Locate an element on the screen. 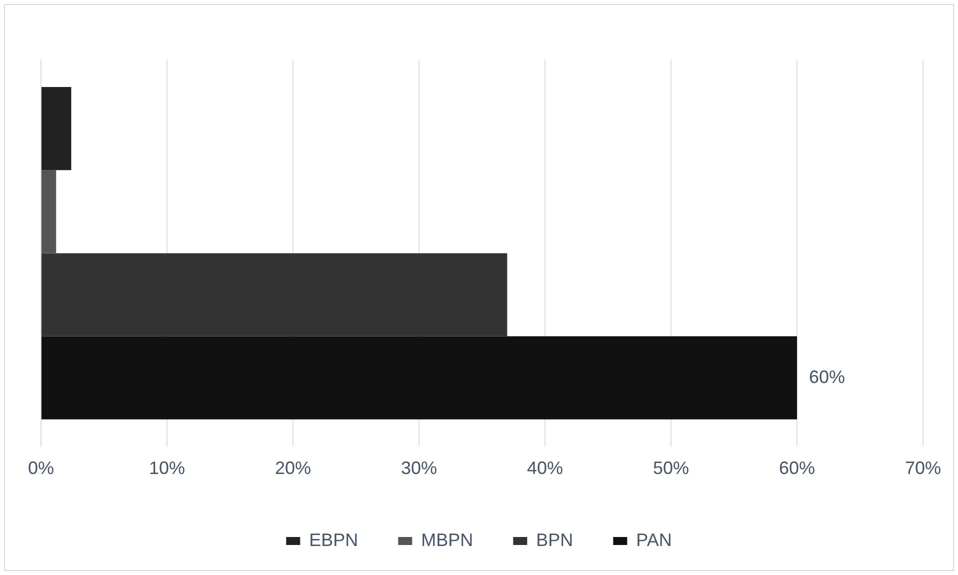 This screenshot has width=958, height=575. legend-label: MBPN is located at coordinates (447, 540).